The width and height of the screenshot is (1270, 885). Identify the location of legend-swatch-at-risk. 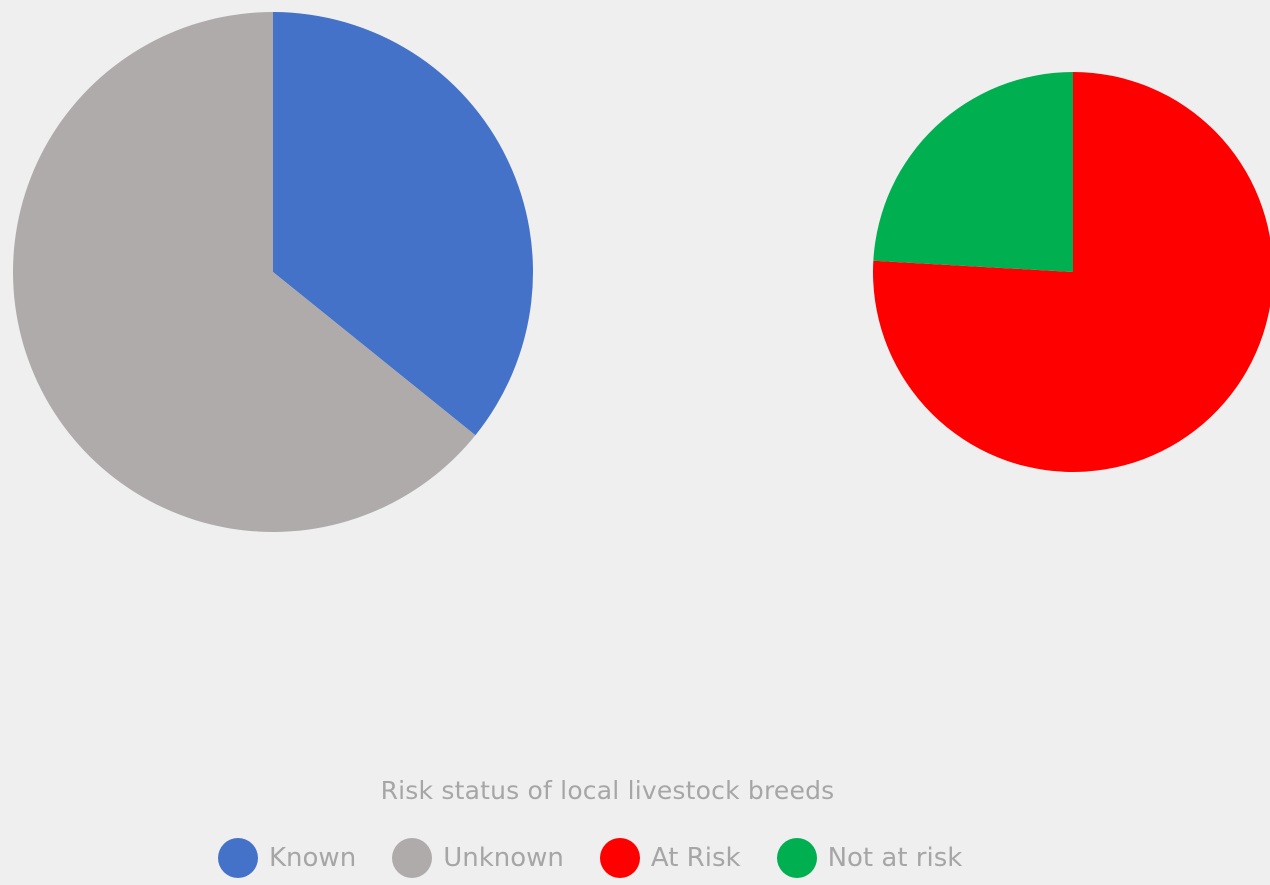
(619, 858).